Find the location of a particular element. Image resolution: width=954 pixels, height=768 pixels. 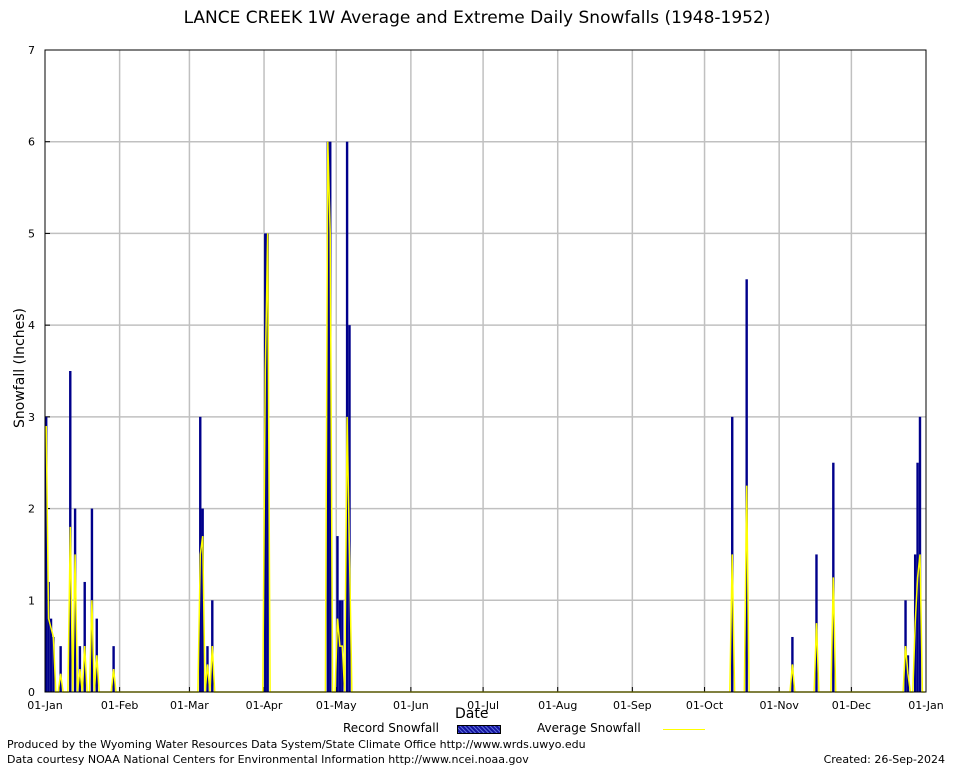

x-tick-label: 01-Jul is located at coordinates (483, 705).